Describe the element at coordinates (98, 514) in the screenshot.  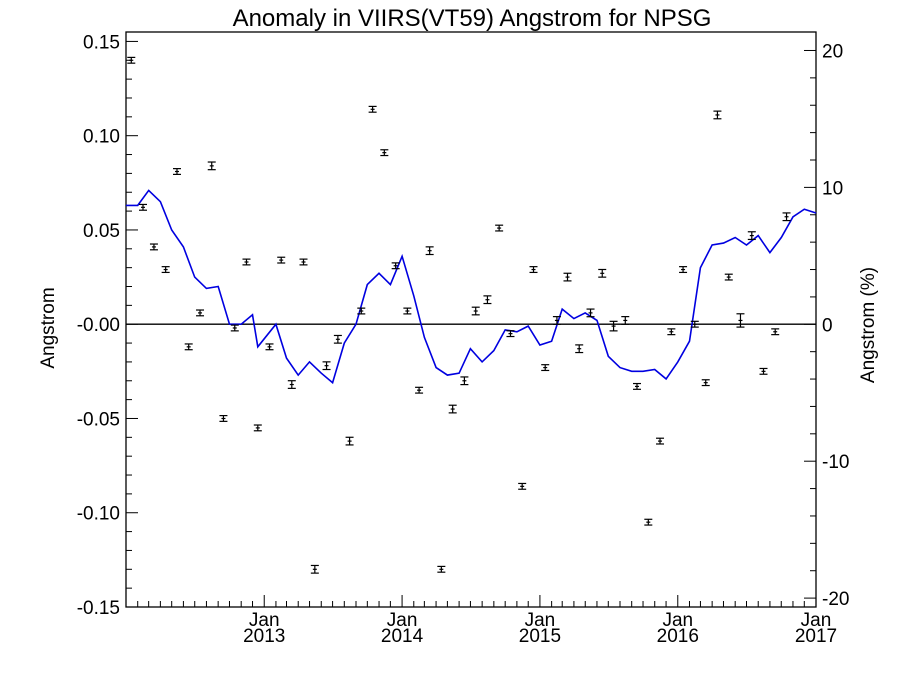
I see `y-tick-label: -0.10` at that location.